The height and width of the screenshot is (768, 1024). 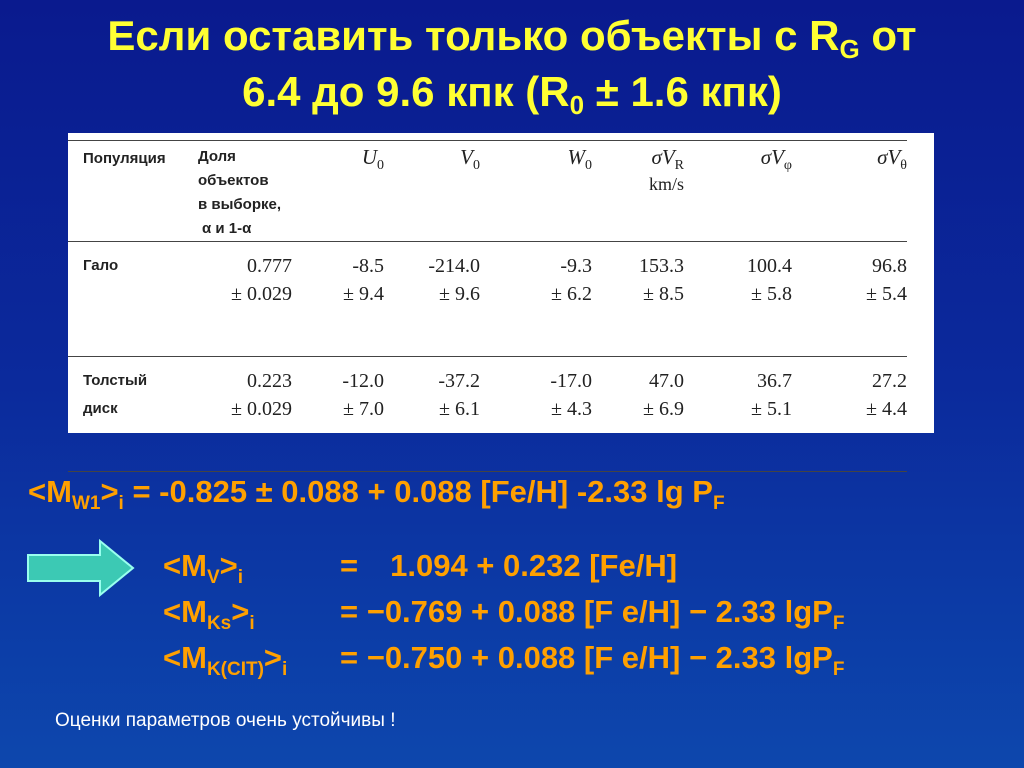 What do you see at coordinates (454, 266) in the screenshot?
I see `value: -214.0` at bounding box center [454, 266].